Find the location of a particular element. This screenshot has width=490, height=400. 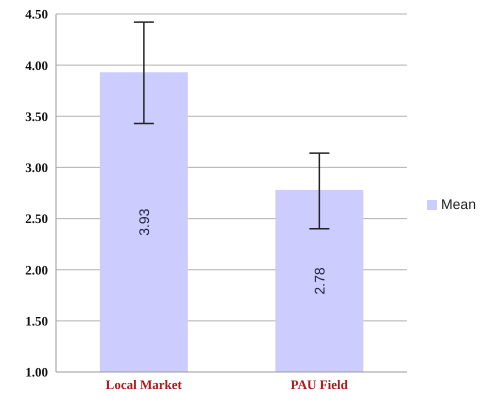

y-tick-label: 3.00 is located at coordinates (36, 168).